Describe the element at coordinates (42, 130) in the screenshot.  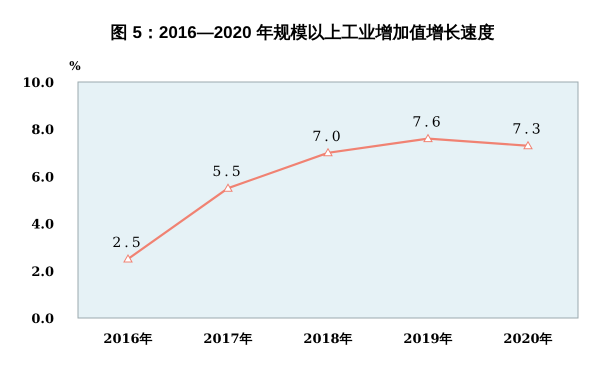
I see `y-tick-label: 8.0` at that location.